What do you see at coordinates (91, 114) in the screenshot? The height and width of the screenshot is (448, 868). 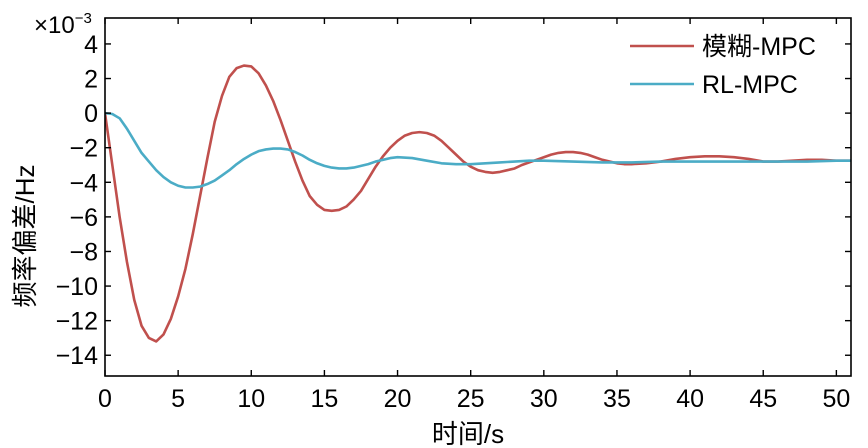 I see `y-tick-label: 0` at bounding box center [91, 114].